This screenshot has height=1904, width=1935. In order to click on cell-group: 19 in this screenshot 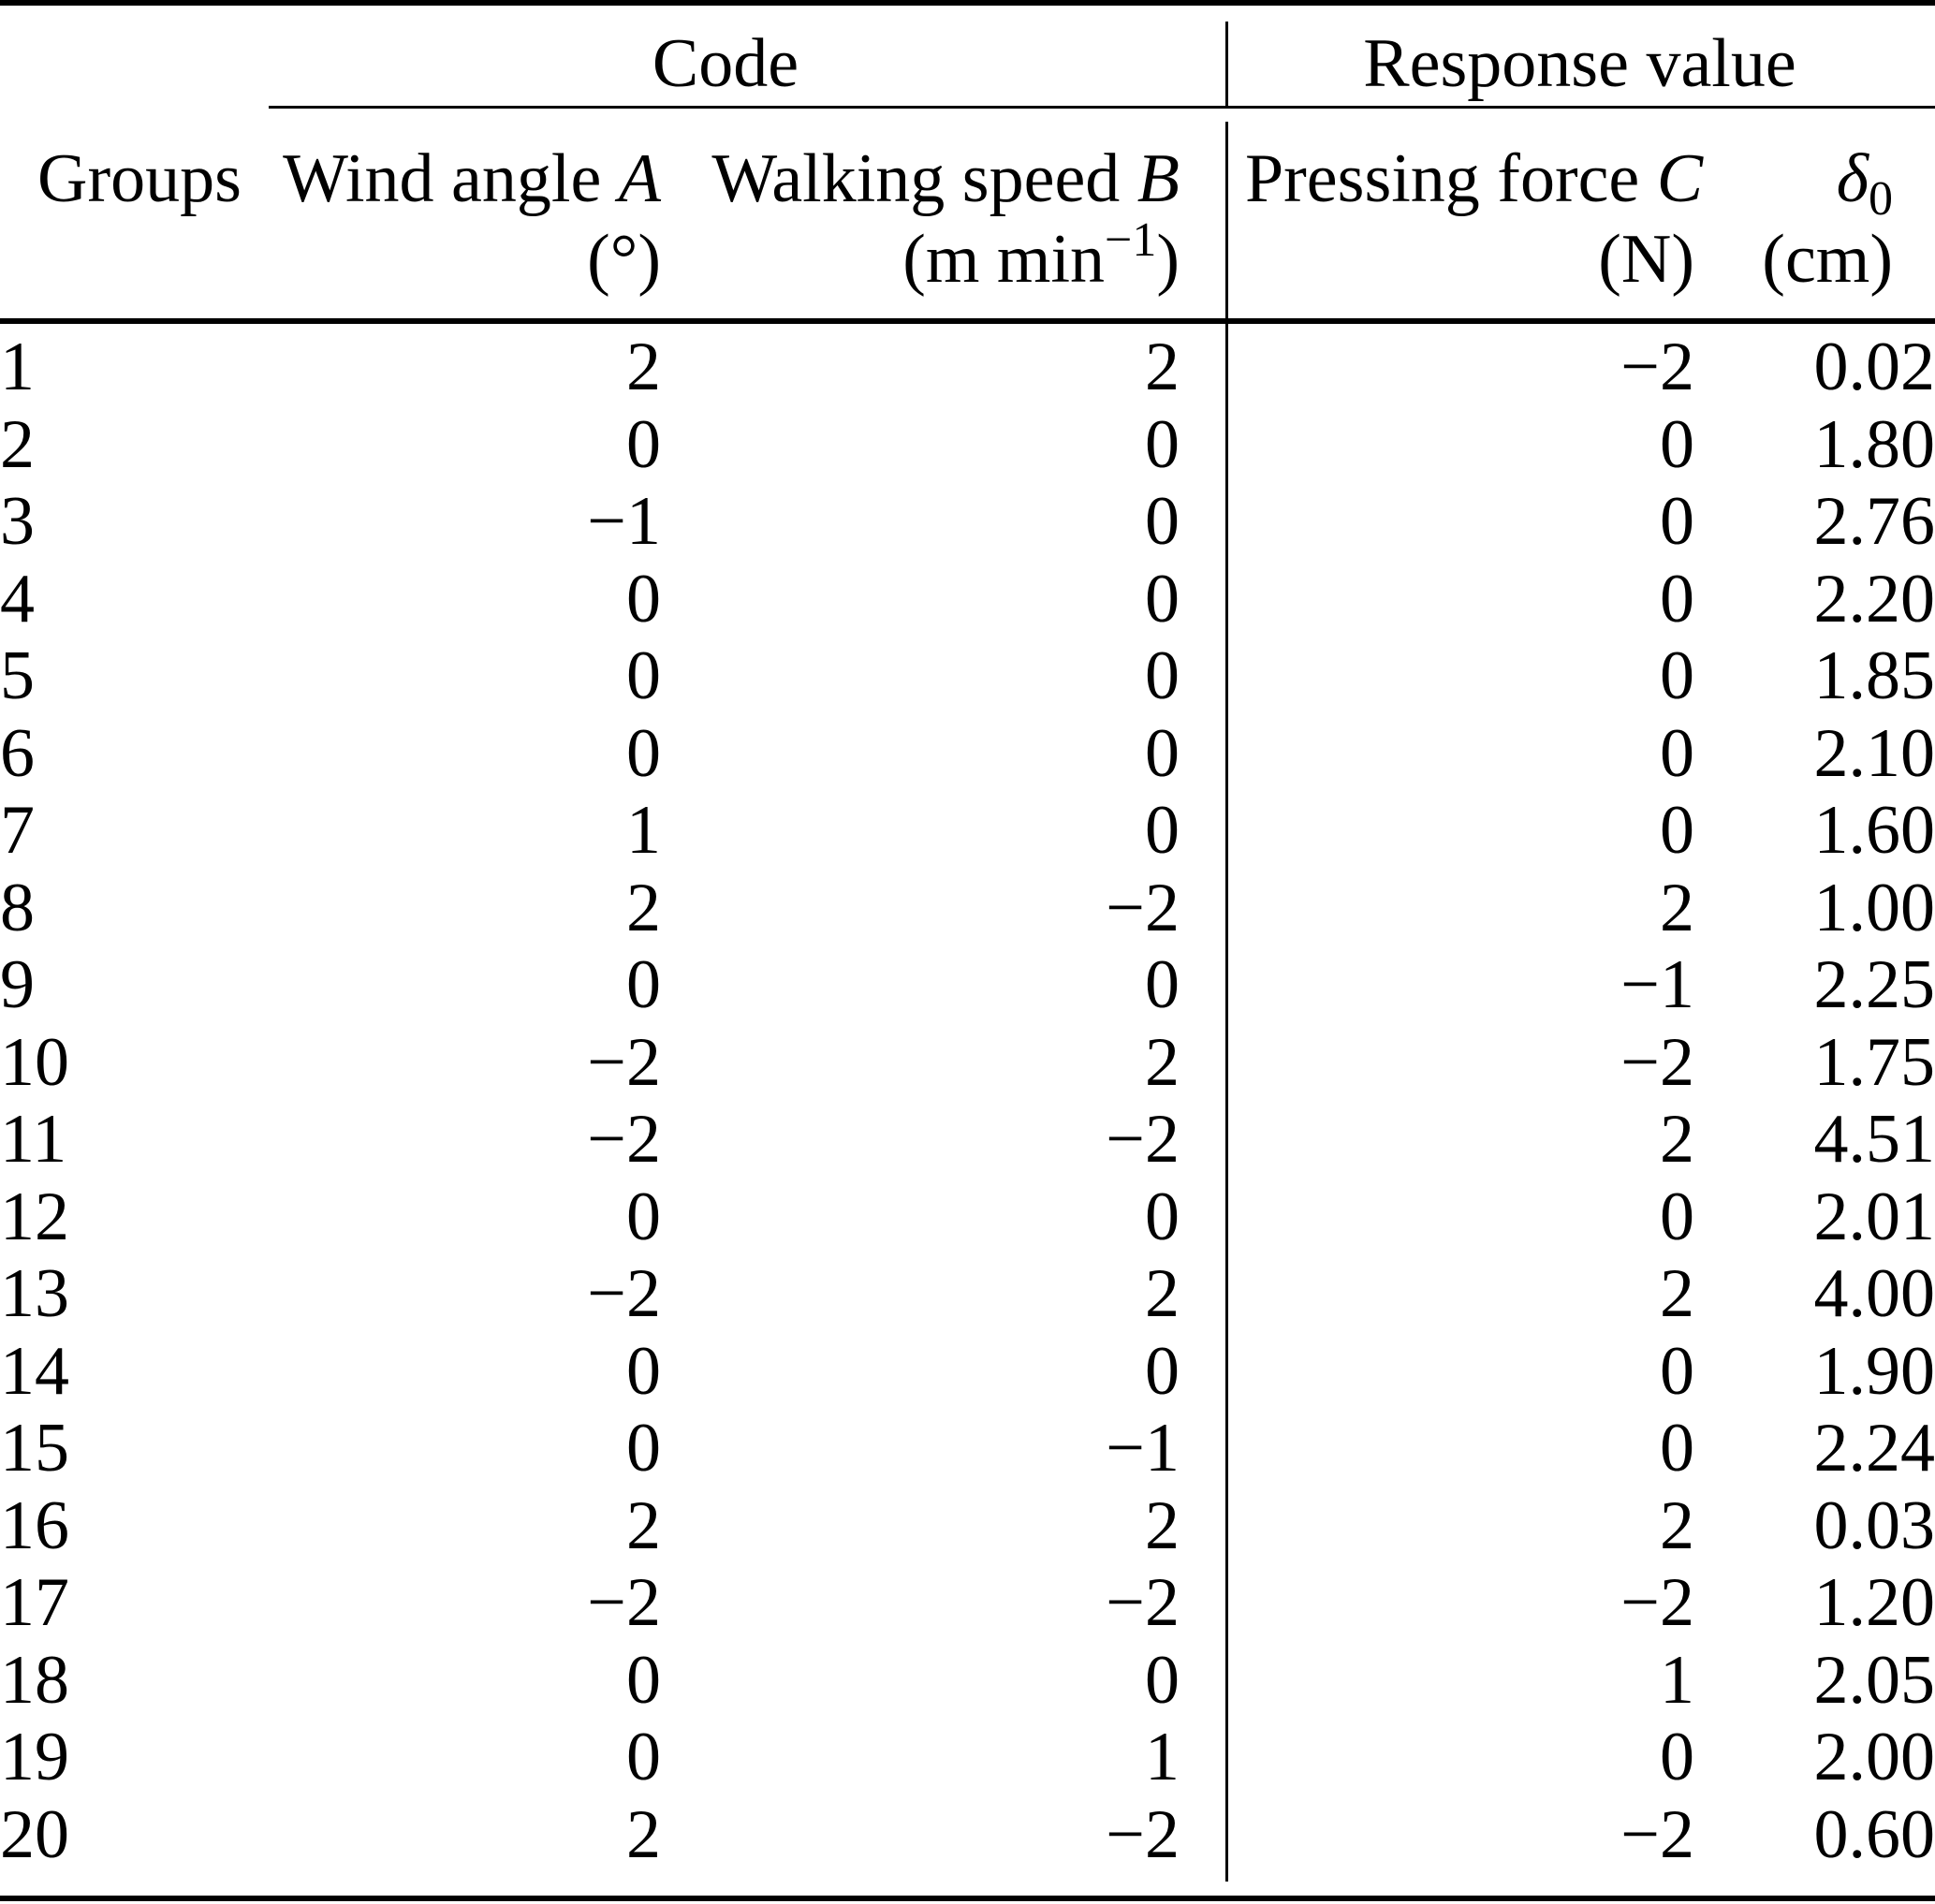, I will do `click(34, 1757)`.